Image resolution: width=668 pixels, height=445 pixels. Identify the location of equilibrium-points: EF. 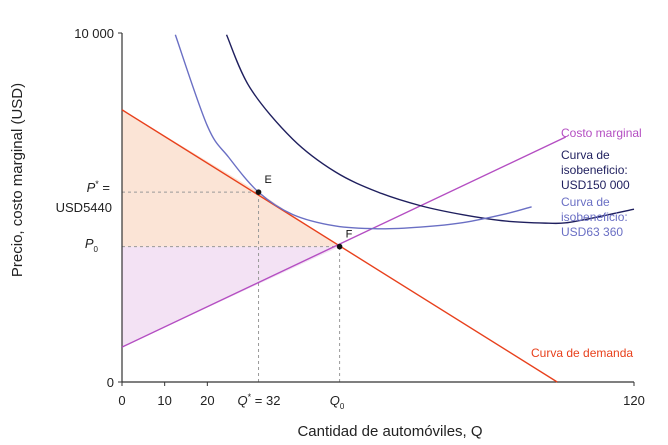
(304, 212).